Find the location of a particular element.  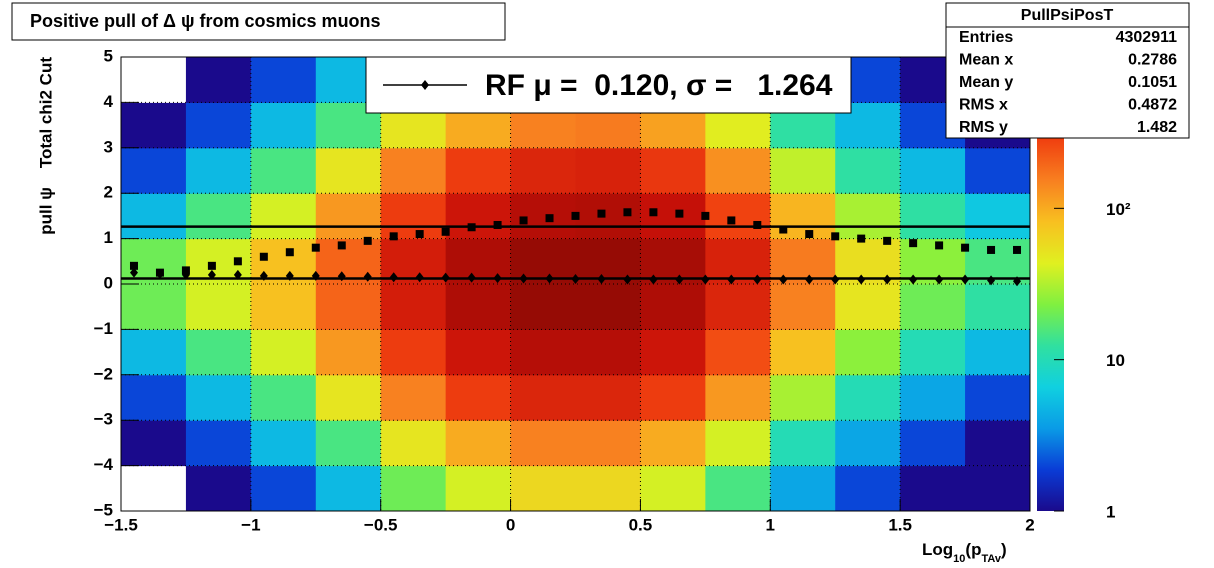

legend-marker is located at coordinates (425, 85).